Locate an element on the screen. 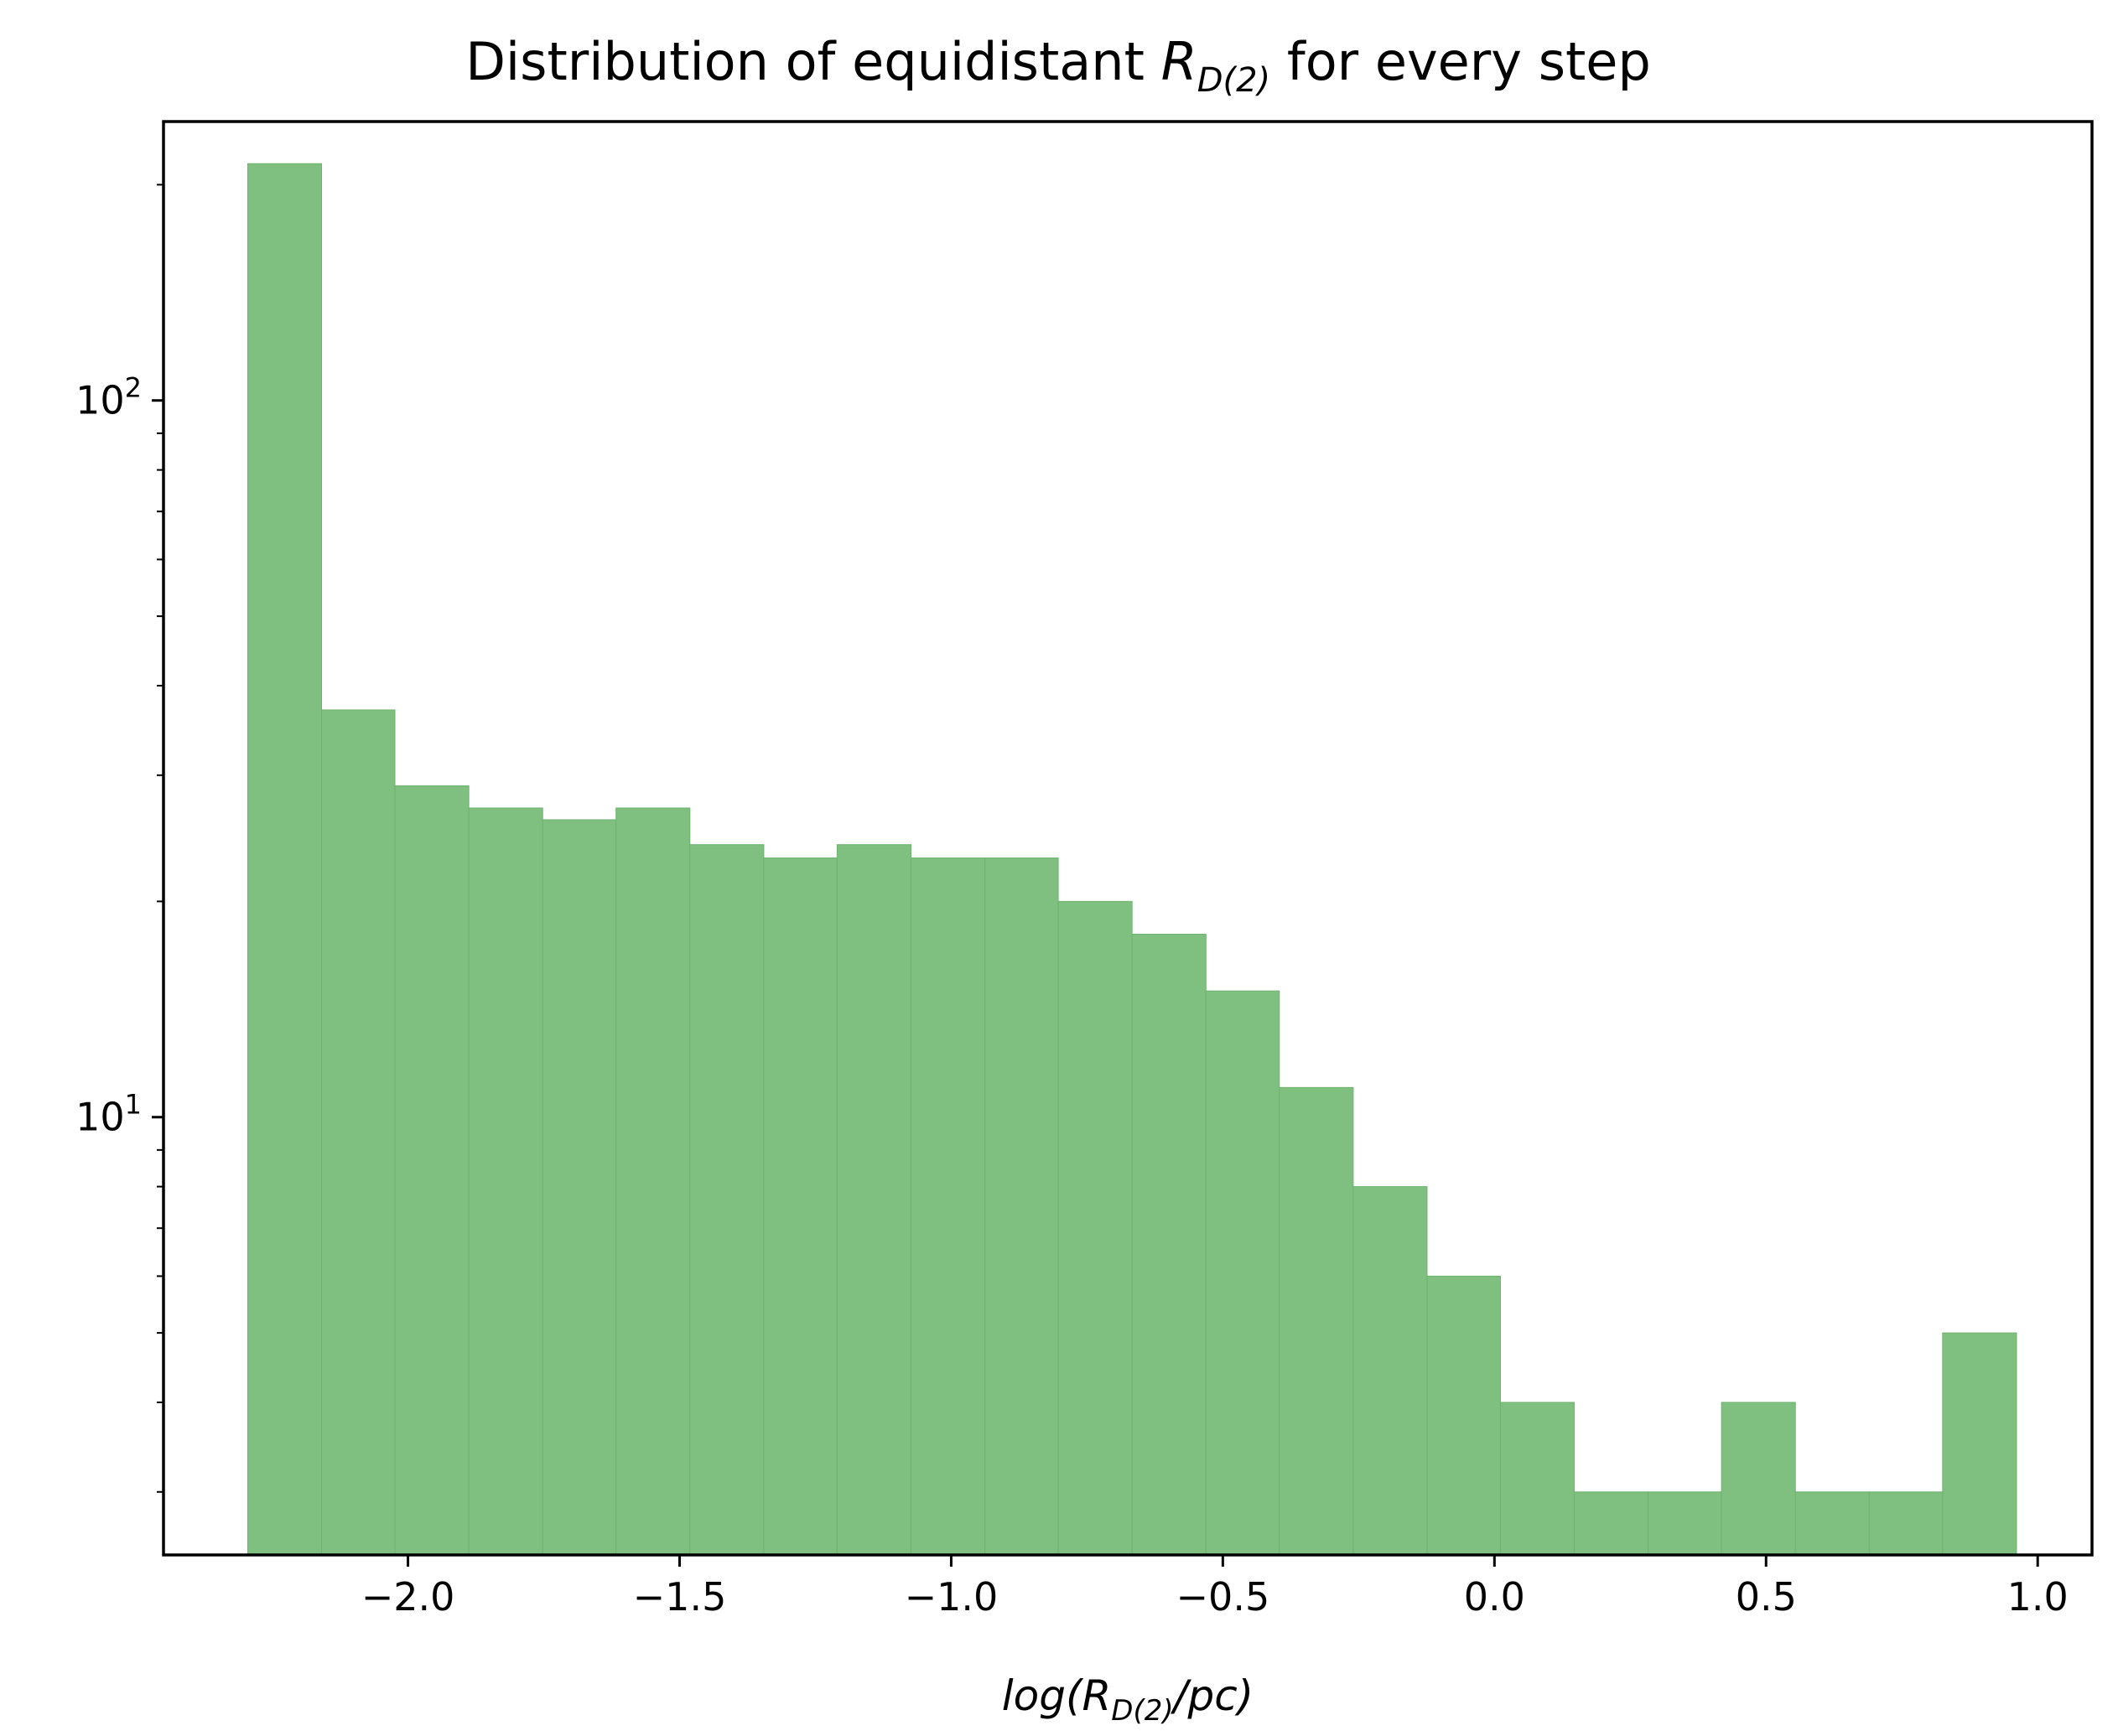 This screenshot has width=2118, height=1736. chart-title-suffix: for every step is located at coordinates (1461, 61).